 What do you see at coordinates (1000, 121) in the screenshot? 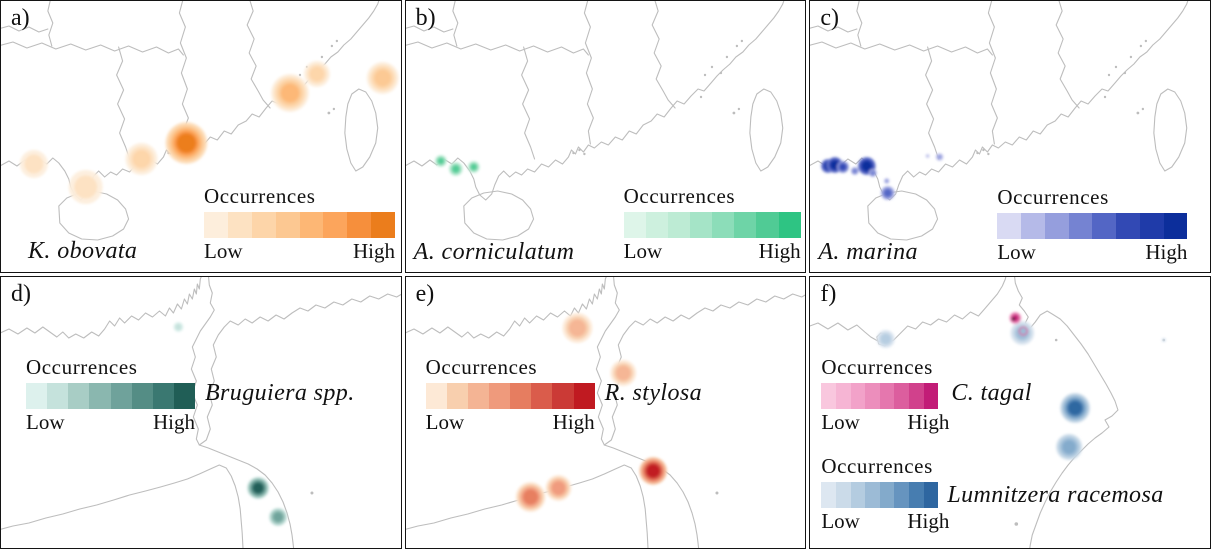
I see `map-c` at bounding box center [1000, 121].